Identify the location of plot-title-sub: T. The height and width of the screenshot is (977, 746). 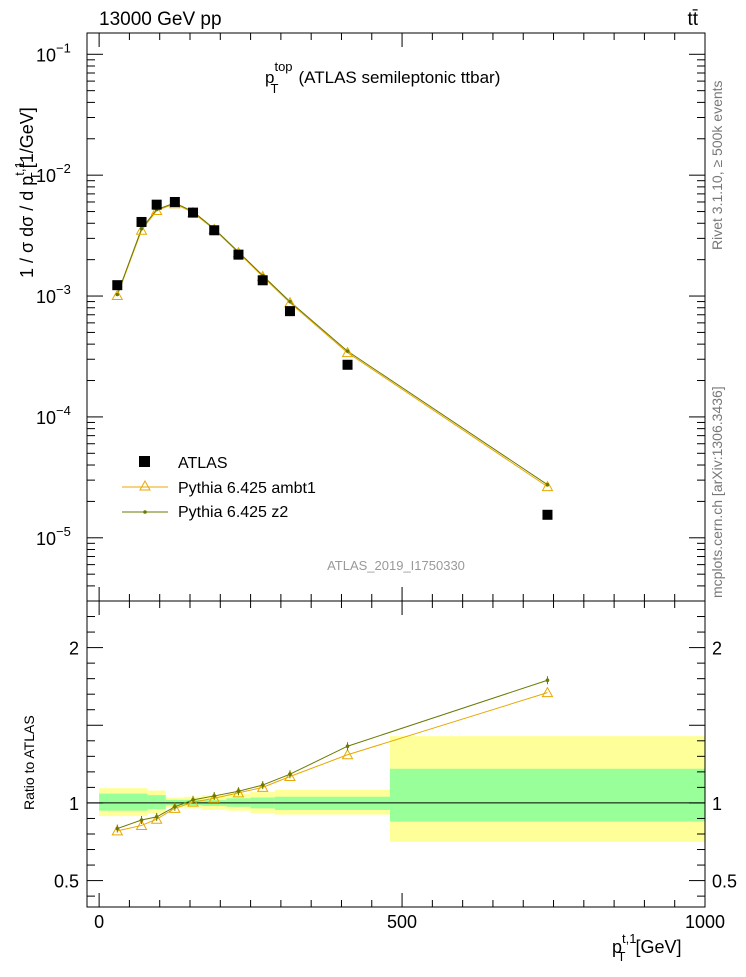
(275, 88).